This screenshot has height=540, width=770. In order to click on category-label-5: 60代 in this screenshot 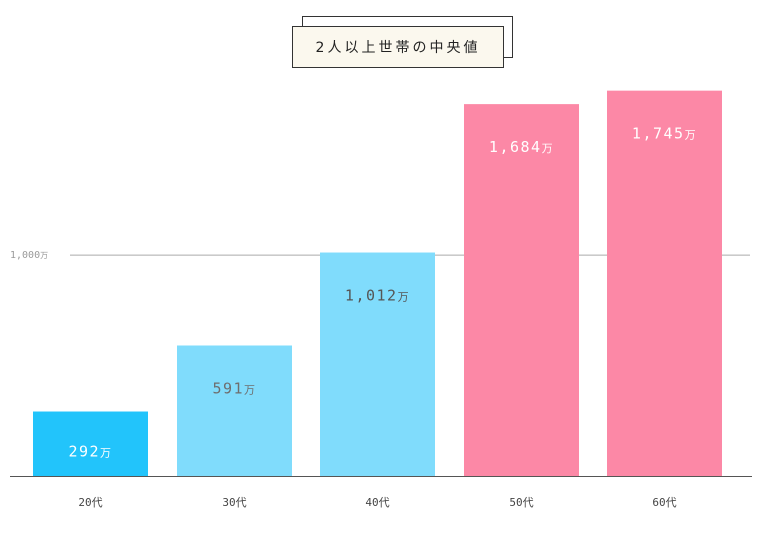, I will do `click(664, 502)`.